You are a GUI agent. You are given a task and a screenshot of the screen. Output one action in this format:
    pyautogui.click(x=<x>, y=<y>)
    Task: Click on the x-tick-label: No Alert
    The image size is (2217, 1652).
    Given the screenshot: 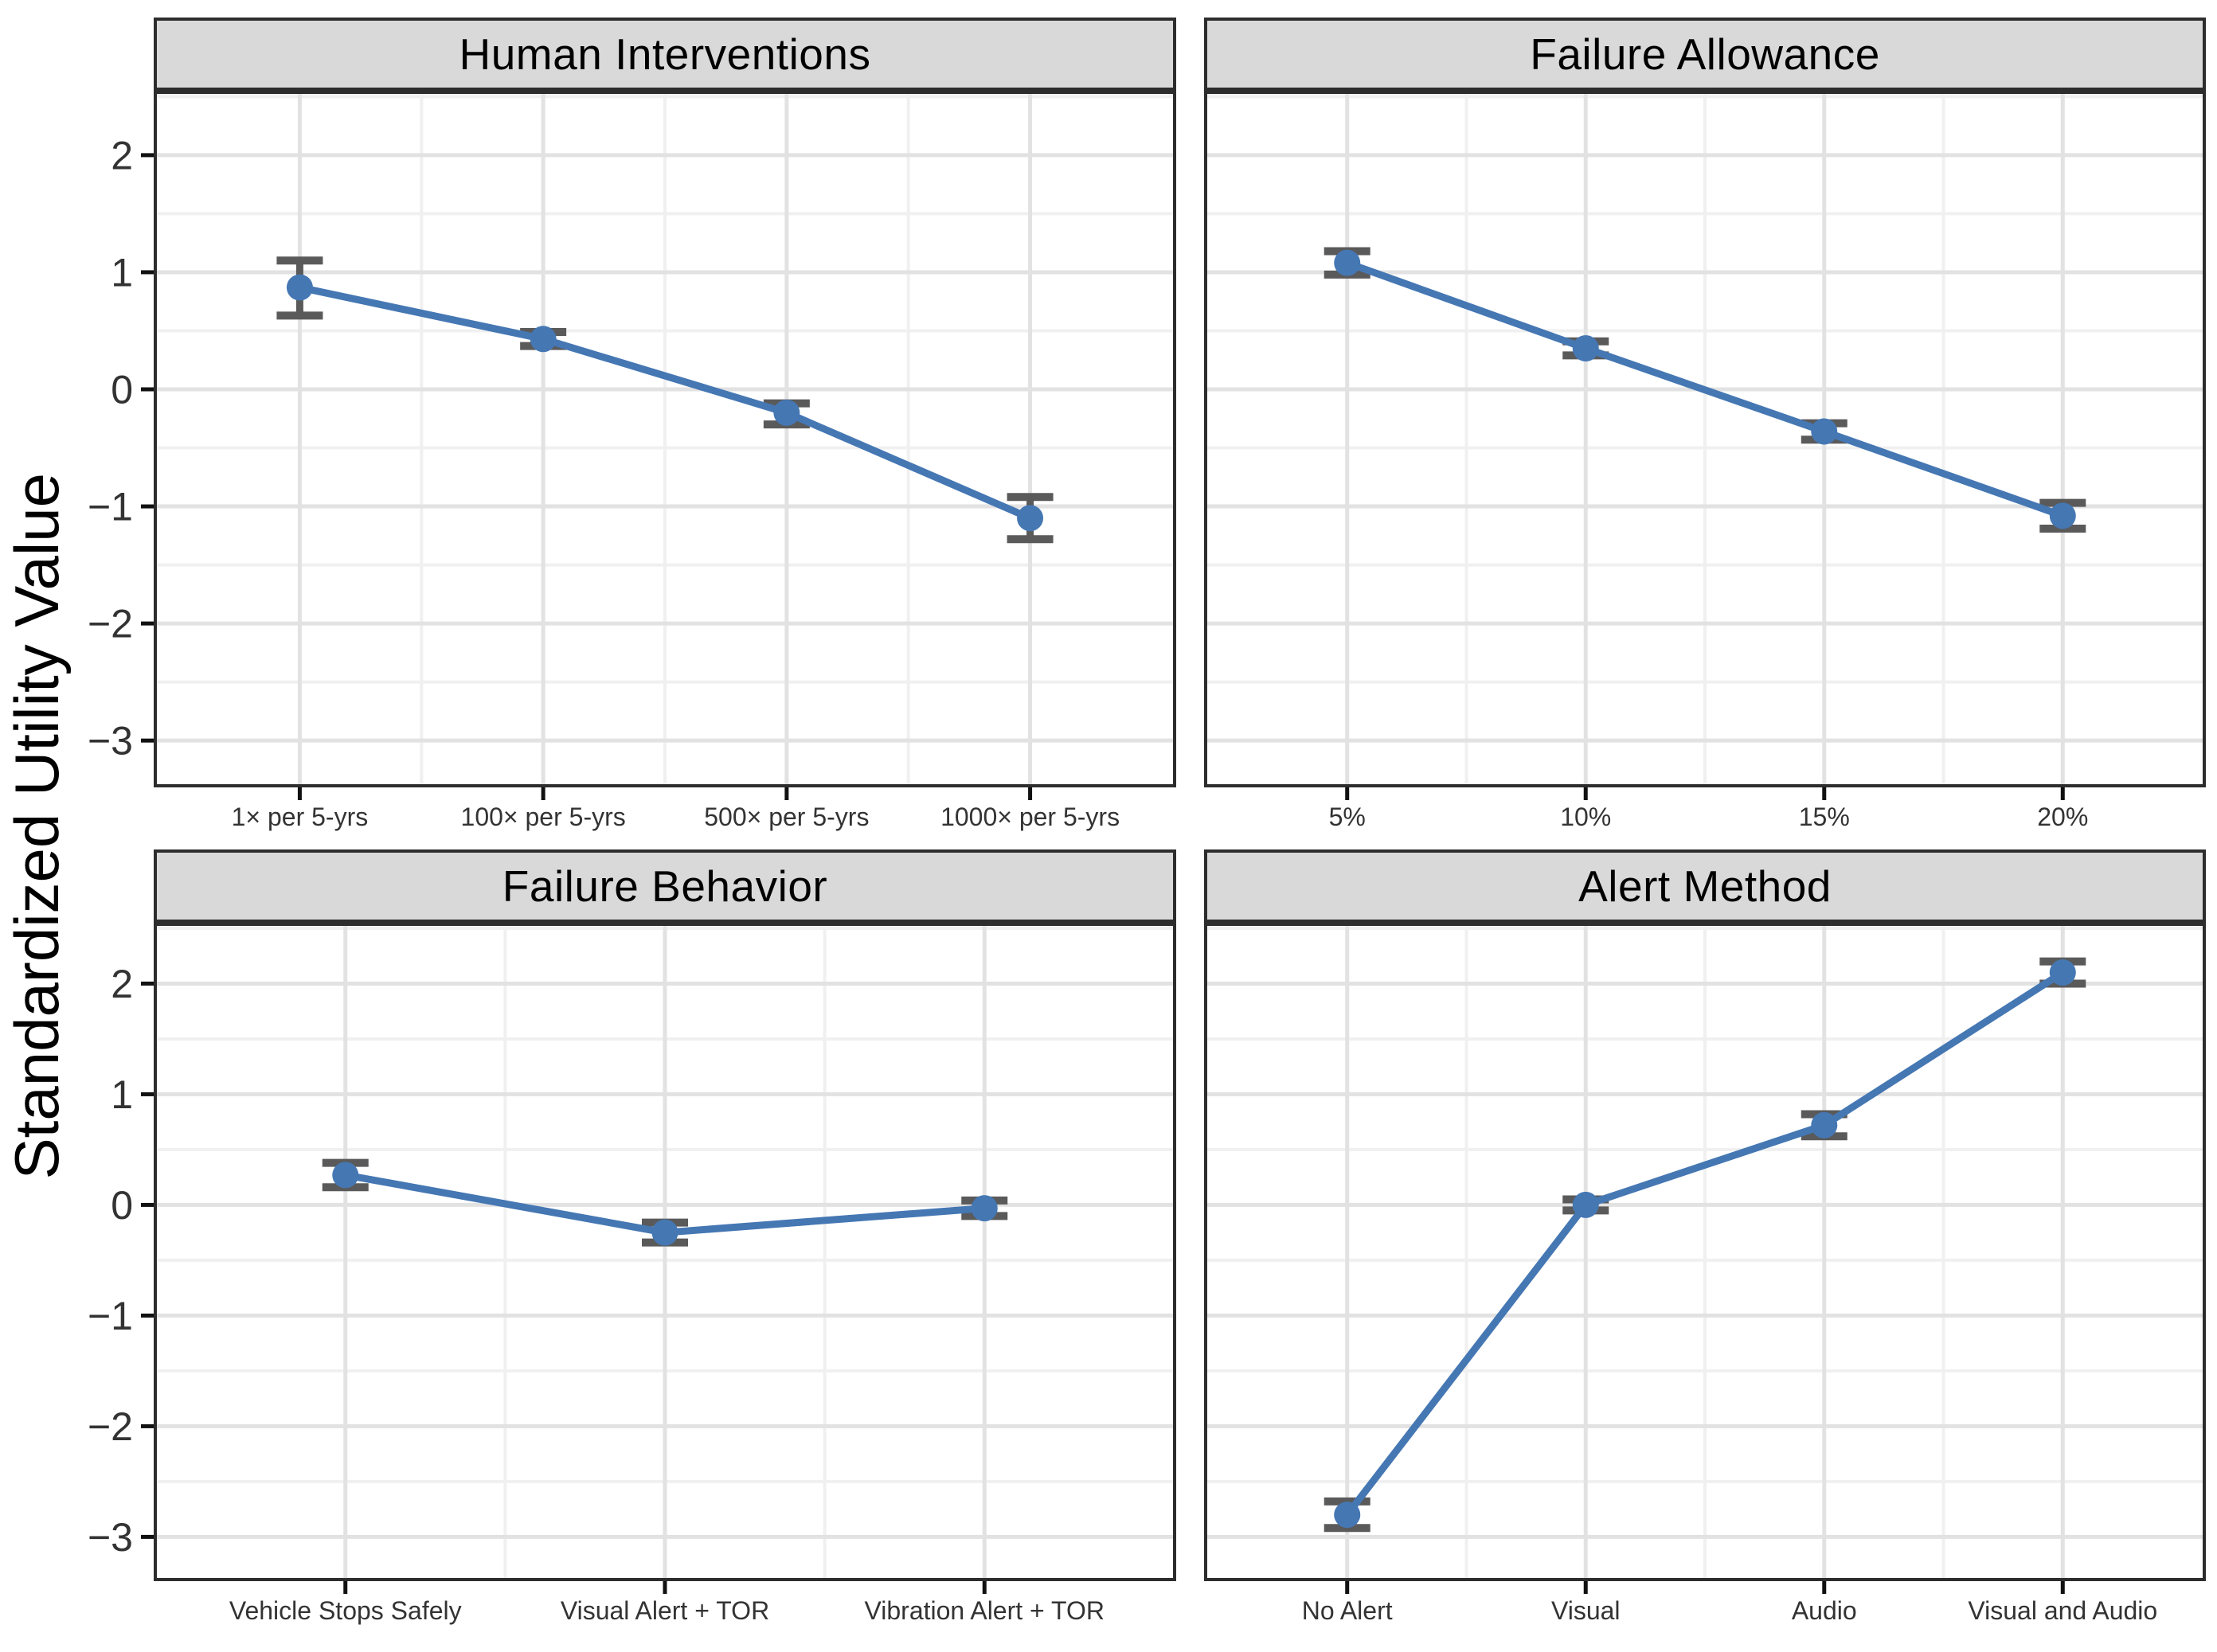 What is the action you would take?
    pyautogui.click(x=1347, y=1610)
    